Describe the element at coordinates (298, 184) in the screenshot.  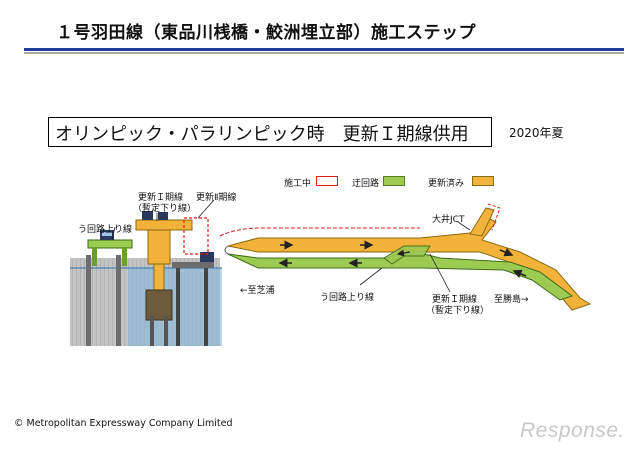
I see `legend-construction-label: 施工中` at that location.